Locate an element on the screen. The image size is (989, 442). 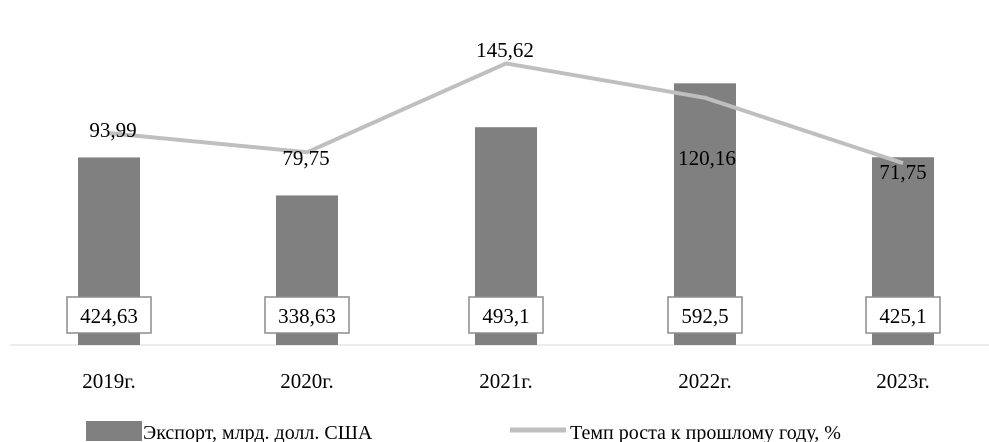
legend-label-growth: Темп роста к прошлому году, % is located at coordinates (705, 432).